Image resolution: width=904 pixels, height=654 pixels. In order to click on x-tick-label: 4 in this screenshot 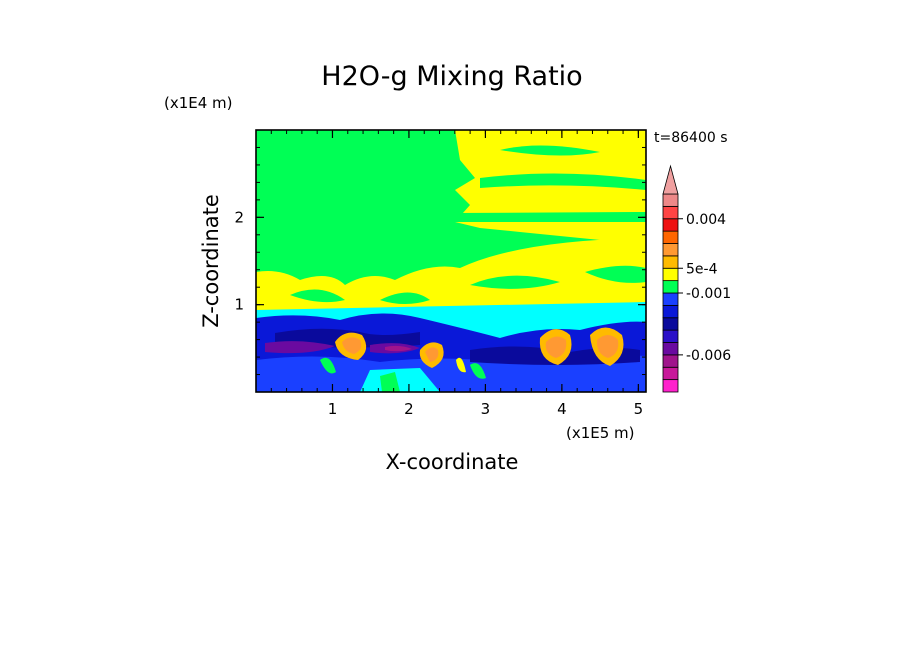, I will do `click(562, 409)`.